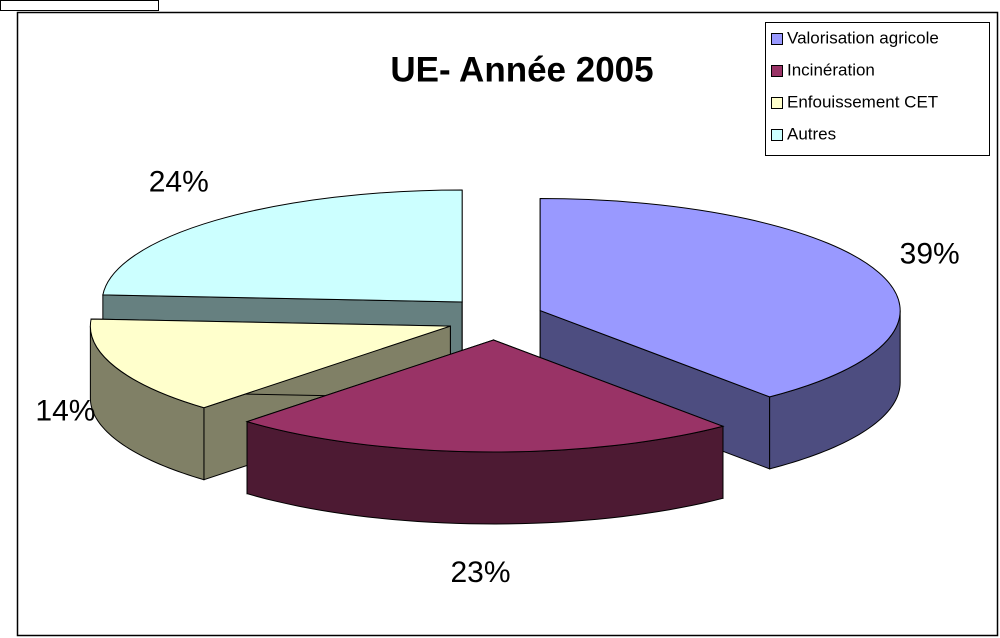 Image resolution: width=1000 pixels, height=638 pixels. Describe the element at coordinates (811, 133) in the screenshot. I see `legend-label: Autres` at that location.